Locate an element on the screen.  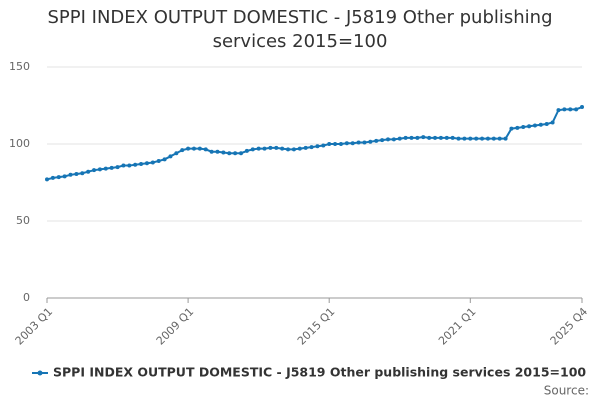
y-tick-label: 100 is located at coordinates (19, 143).